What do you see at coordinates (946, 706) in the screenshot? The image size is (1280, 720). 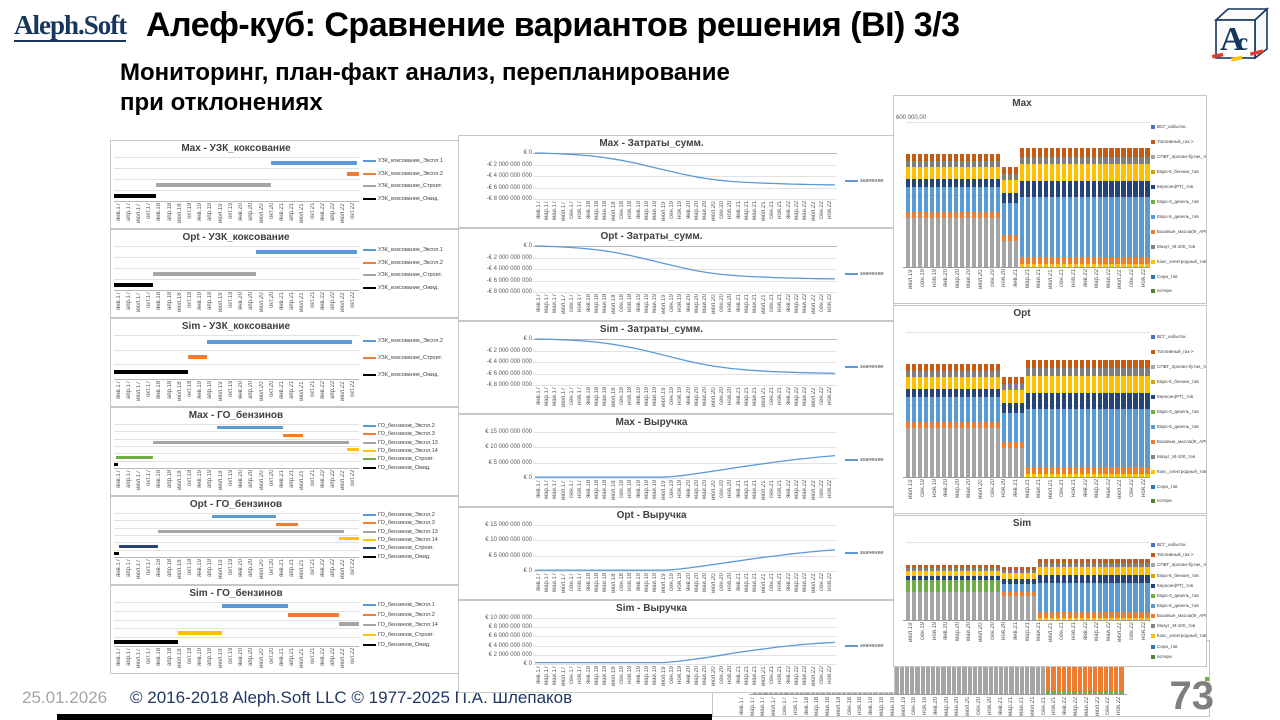 I see `x-axis-label: мар.20` at bounding box center [946, 706].